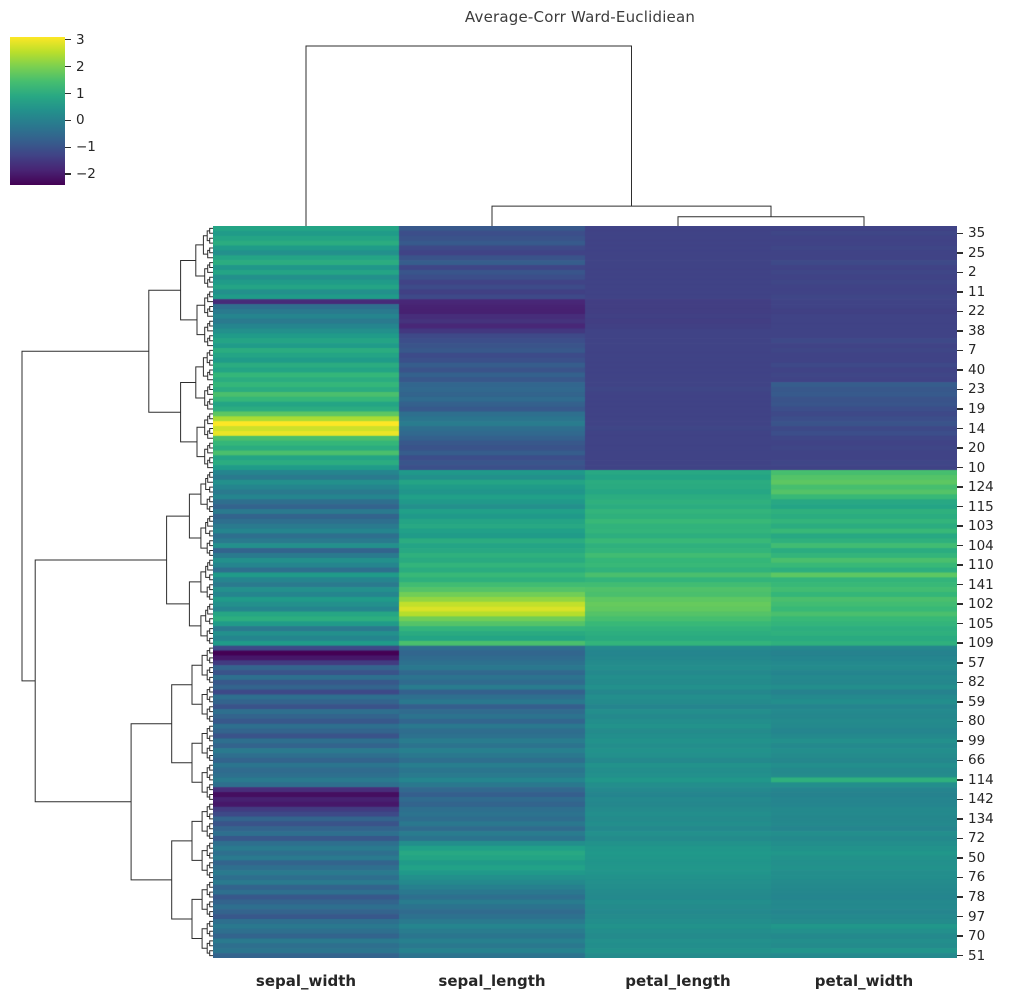 The image size is (1024, 1008). What do you see at coordinates (977, 701) in the screenshot?
I see `row-tick-text: 59` at bounding box center [977, 701].